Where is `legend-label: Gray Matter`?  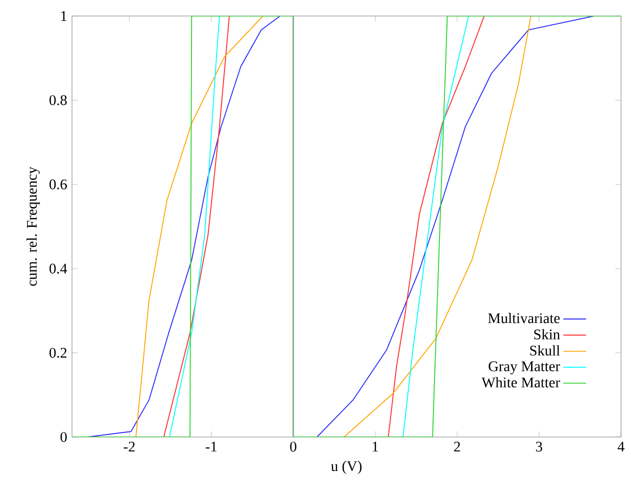
legend-label: Gray Matter is located at coordinates (524, 367).